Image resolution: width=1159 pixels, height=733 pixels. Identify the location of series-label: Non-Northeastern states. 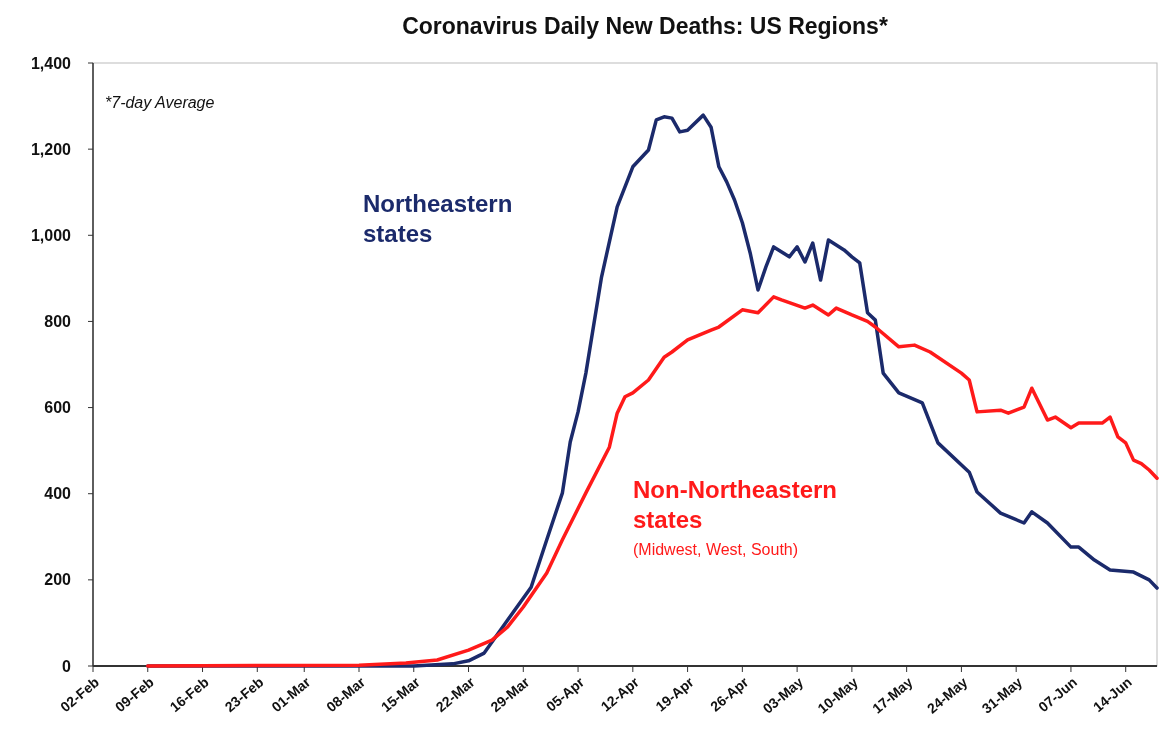
(735, 504).